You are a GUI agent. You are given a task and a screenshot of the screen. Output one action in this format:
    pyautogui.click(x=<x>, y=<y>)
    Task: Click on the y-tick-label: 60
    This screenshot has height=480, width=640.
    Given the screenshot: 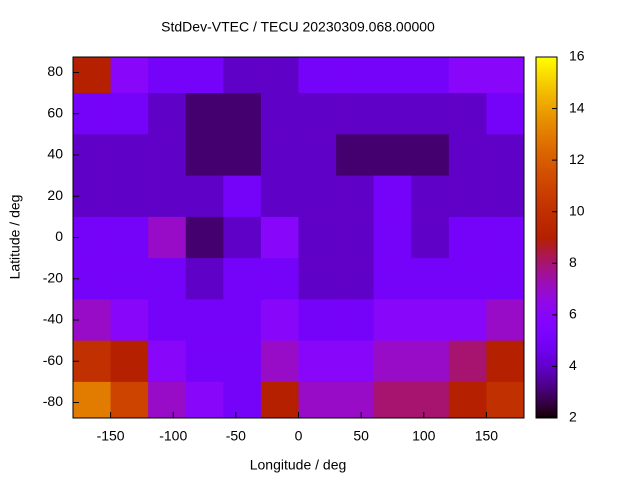 What is the action you would take?
    pyautogui.click(x=55, y=112)
    